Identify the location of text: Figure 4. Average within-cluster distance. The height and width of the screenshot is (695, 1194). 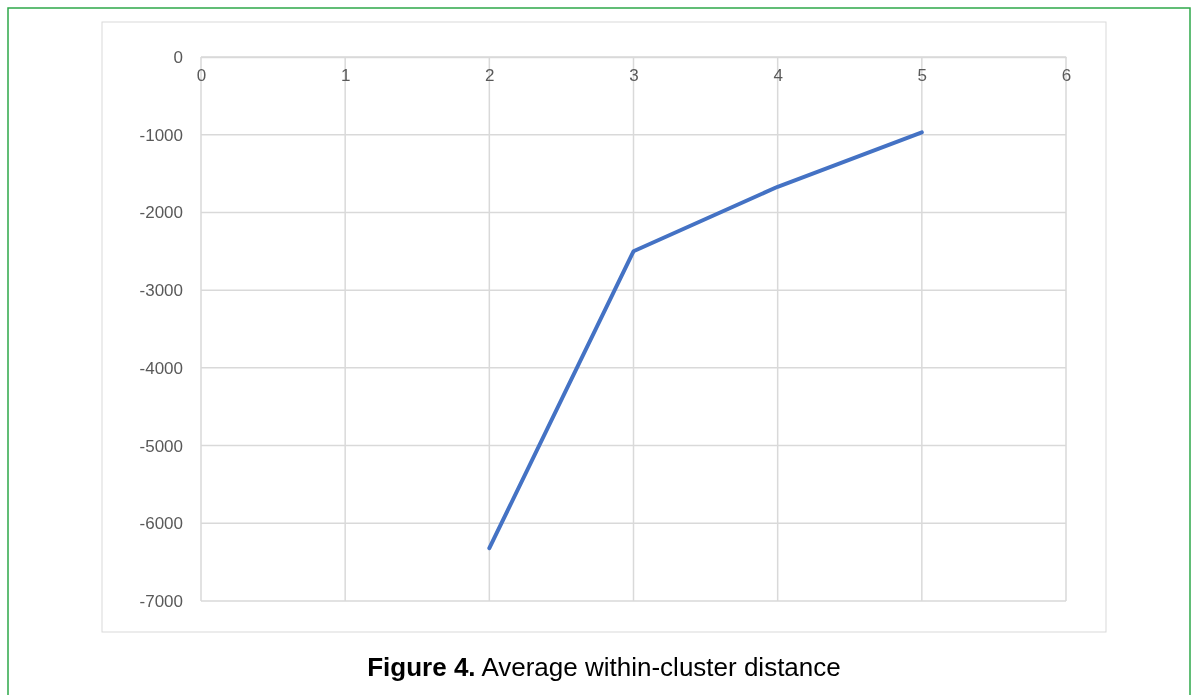
(604, 667).